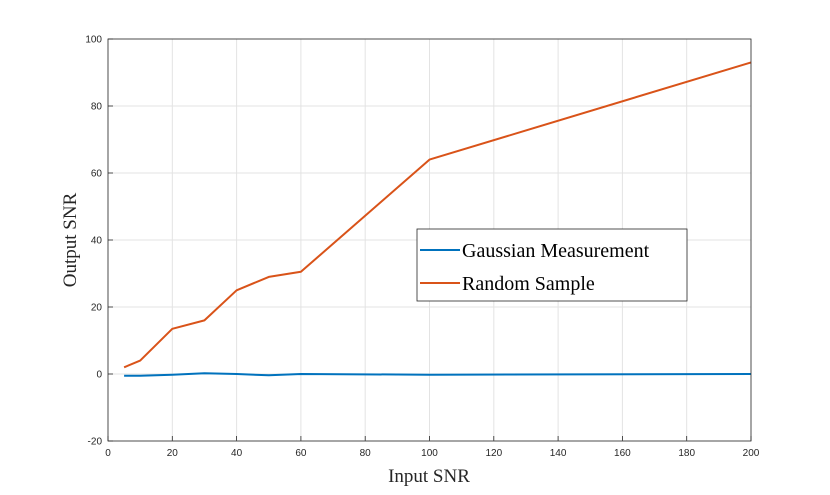 This screenshot has width=830, height=495. I want to click on x-axis-label: Input SNR, so click(429, 476).